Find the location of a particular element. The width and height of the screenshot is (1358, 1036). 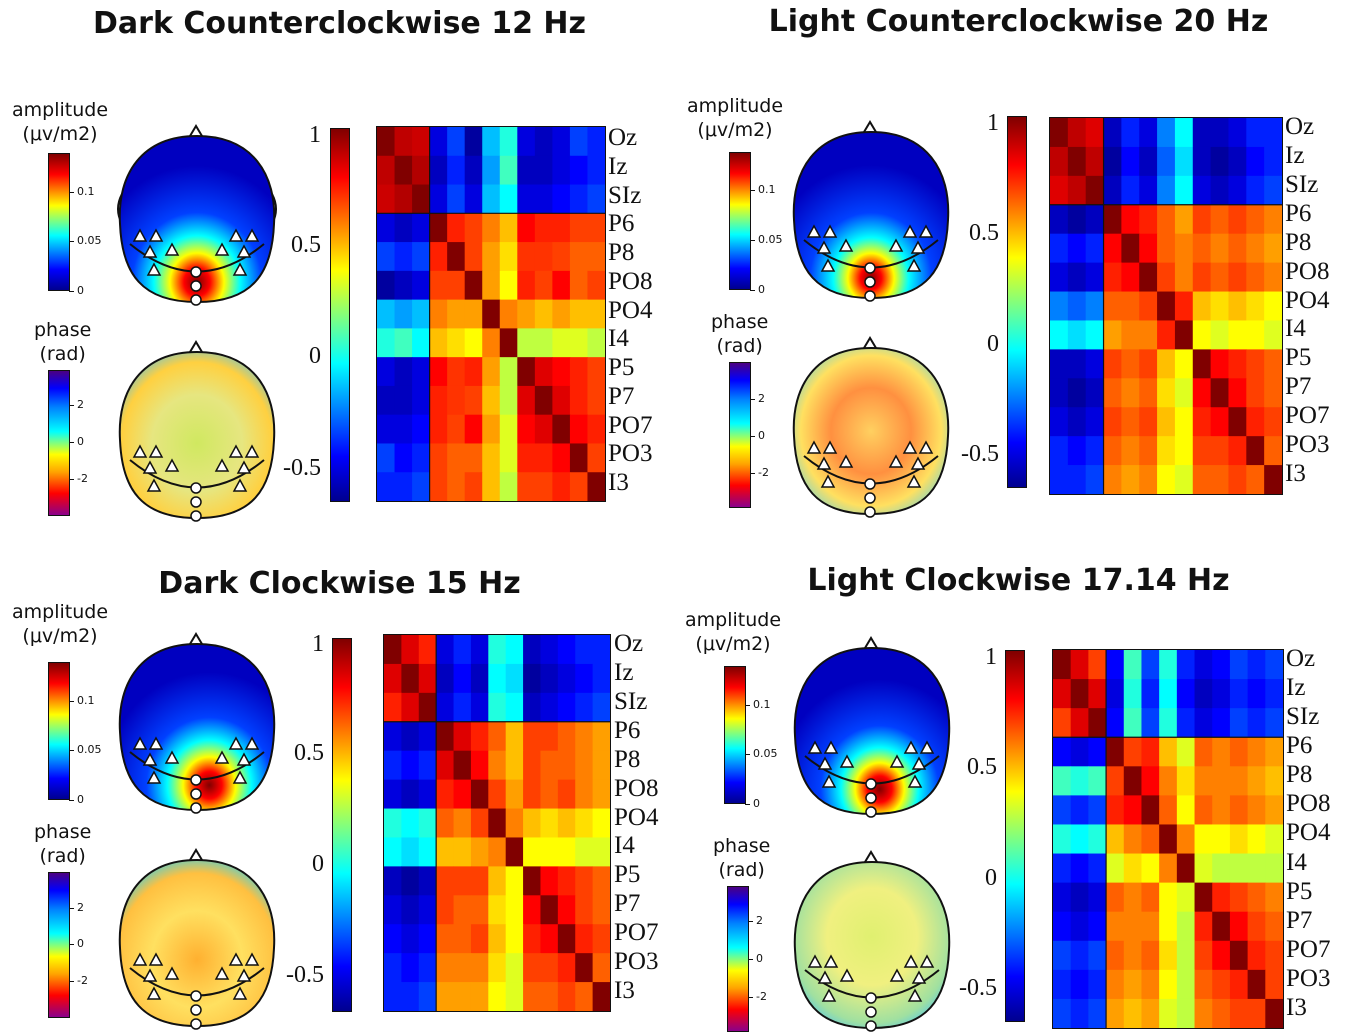

channel-label: PO4 is located at coordinates (630, 310).